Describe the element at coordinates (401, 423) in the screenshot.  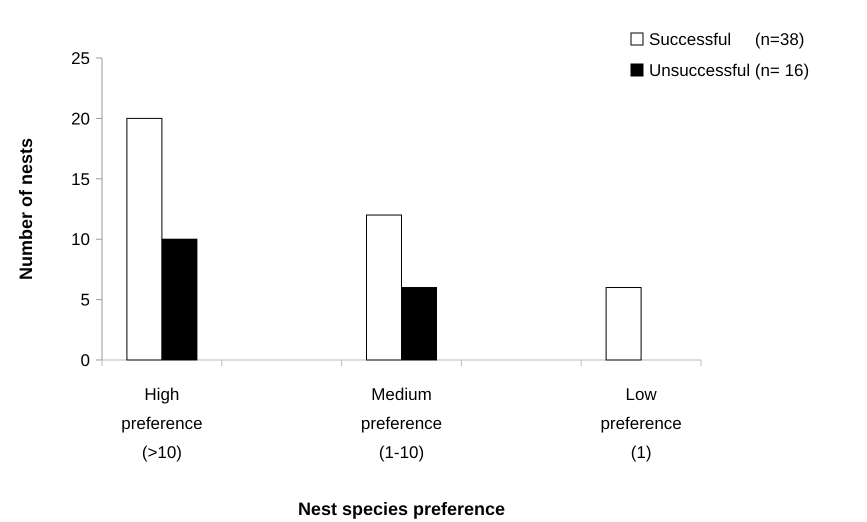
I see `x-tick-label: Medium preference (1-10)` at that location.